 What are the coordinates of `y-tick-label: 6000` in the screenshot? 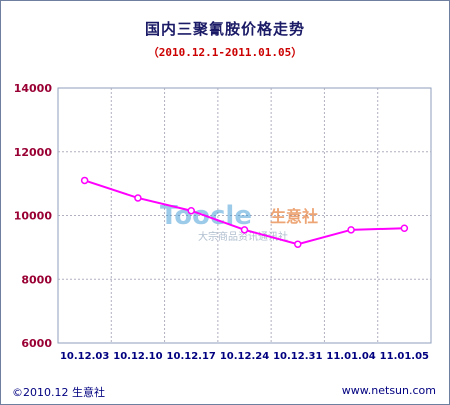 It's located at (36, 343).